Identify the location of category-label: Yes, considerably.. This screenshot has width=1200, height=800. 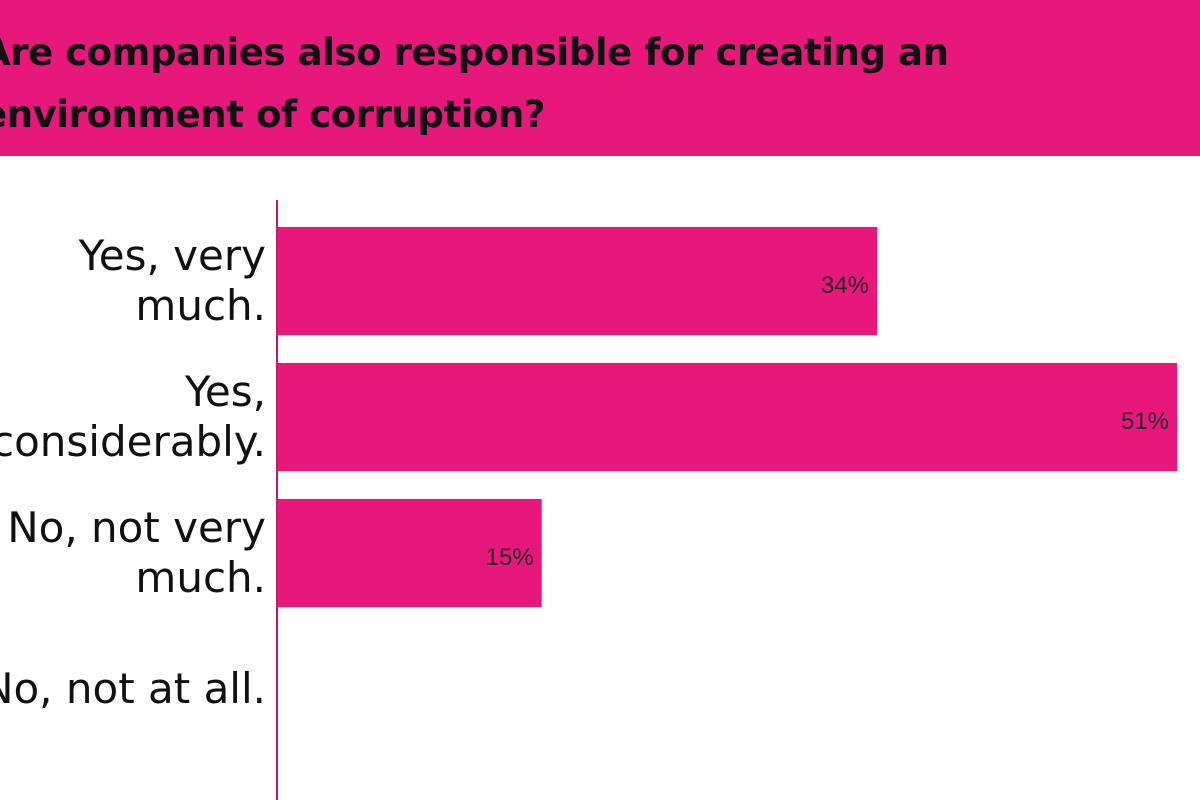
(133, 416).